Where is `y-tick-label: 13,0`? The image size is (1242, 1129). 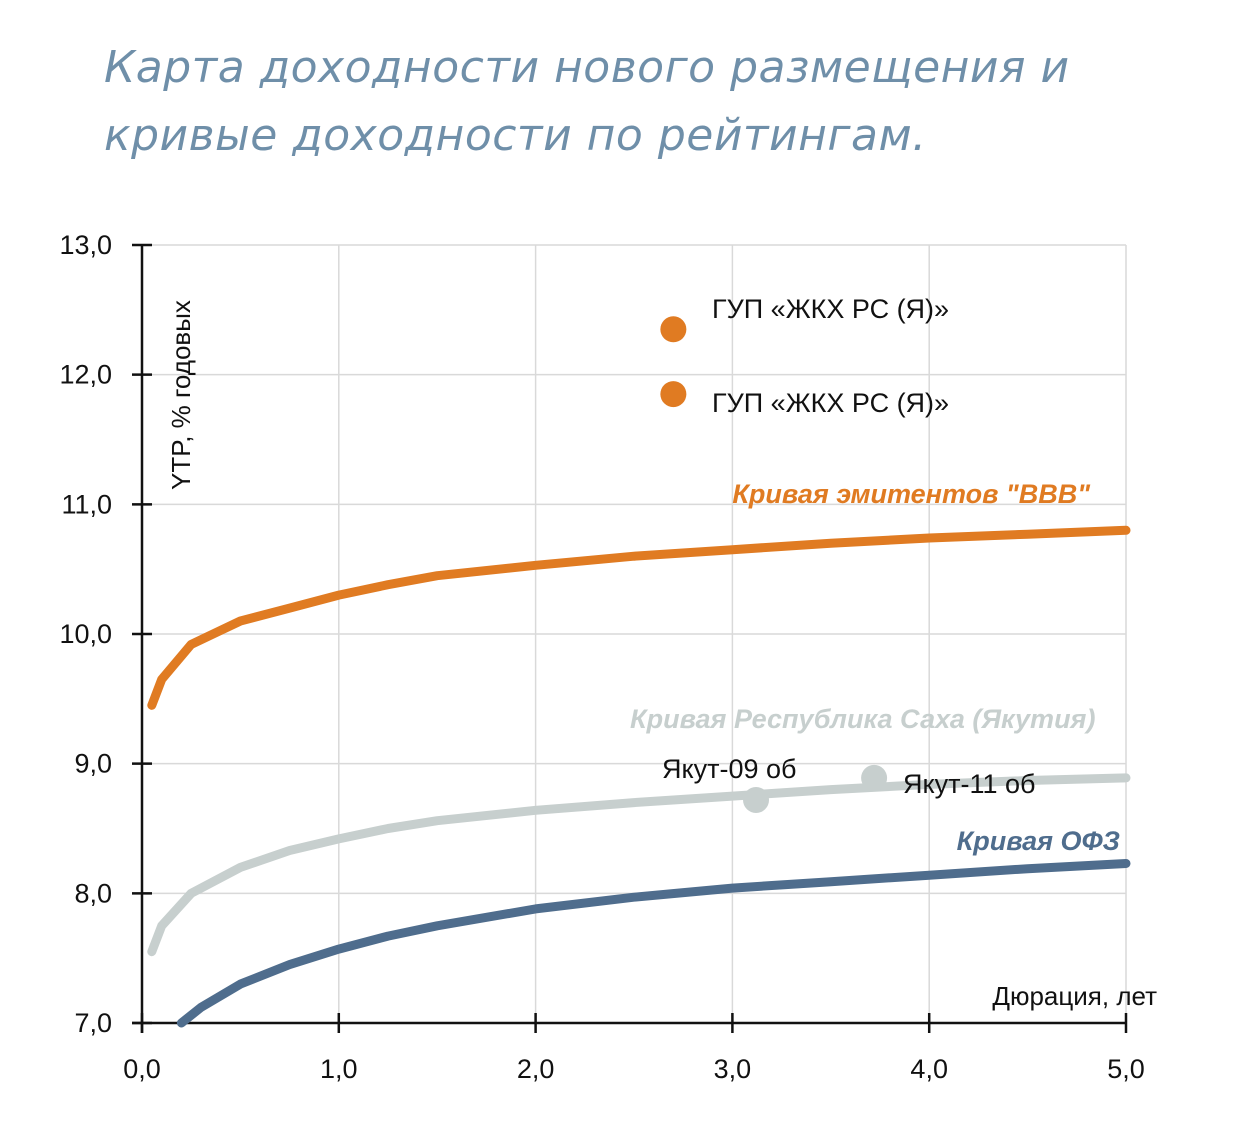
y-tick-label: 13,0 is located at coordinates (85, 245).